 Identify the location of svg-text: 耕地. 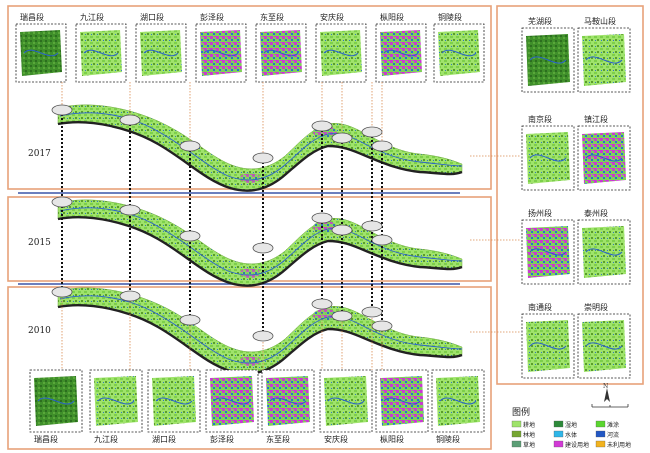
(529, 425).